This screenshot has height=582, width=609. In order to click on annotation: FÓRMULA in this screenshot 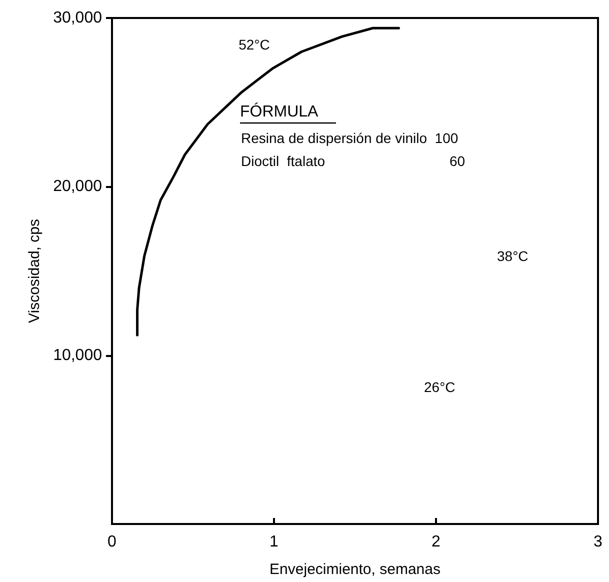, I will do `click(279, 111)`.